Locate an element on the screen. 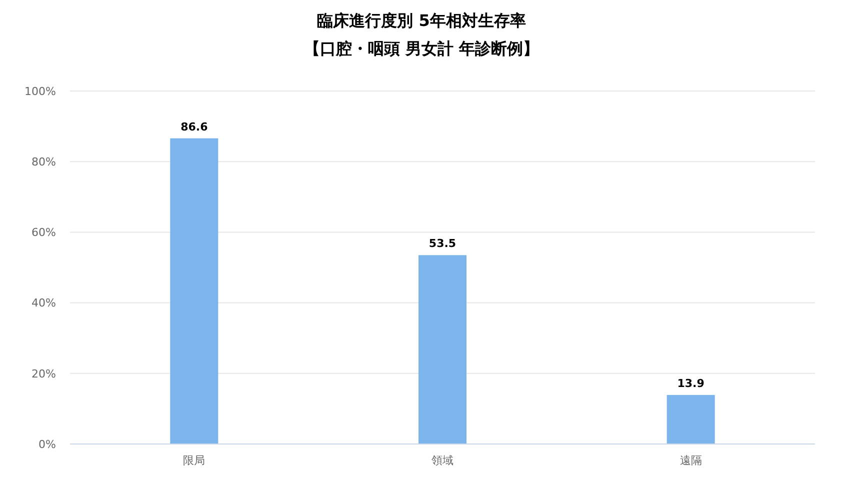 This screenshot has width=843, height=482. y-tick-label: 0% is located at coordinates (47, 444).